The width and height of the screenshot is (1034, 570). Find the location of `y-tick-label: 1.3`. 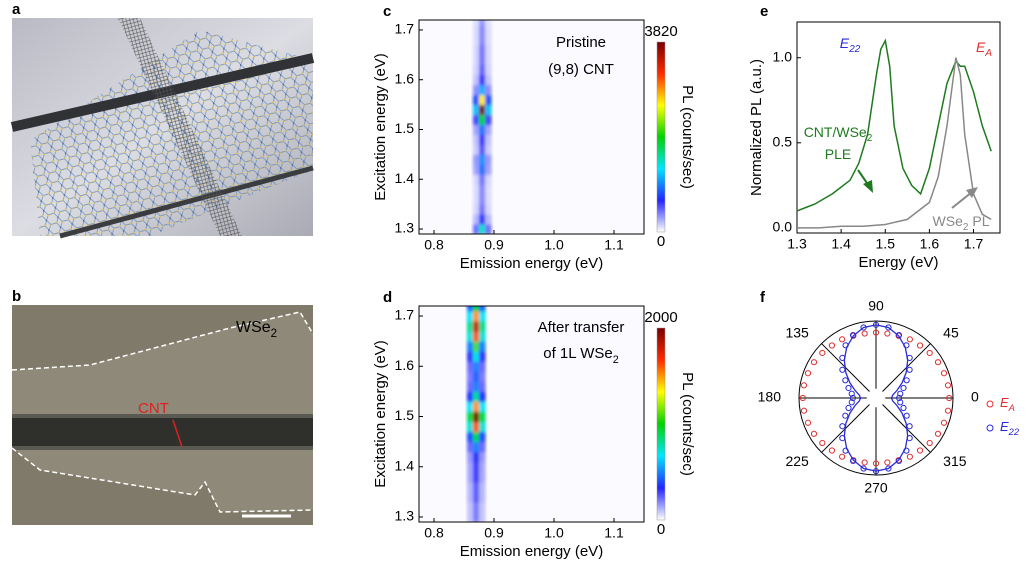

y-tick-label: 1.3 is located at coordinates (405, 228).